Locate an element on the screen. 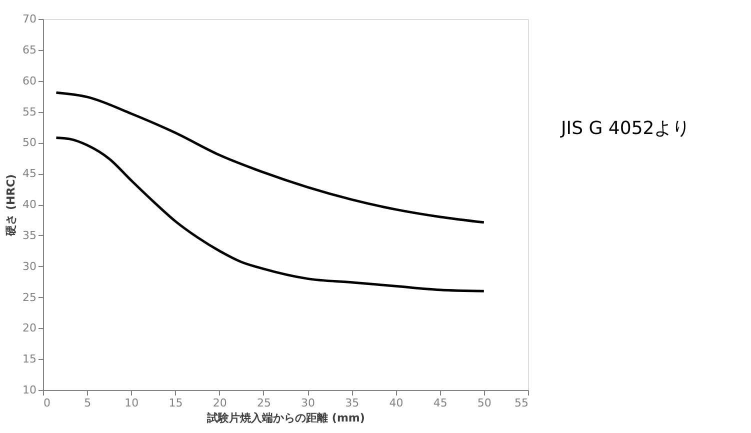 This screenshot has width=751, height=433. y-tick-label: 30 is located at coordinates (29, 266).